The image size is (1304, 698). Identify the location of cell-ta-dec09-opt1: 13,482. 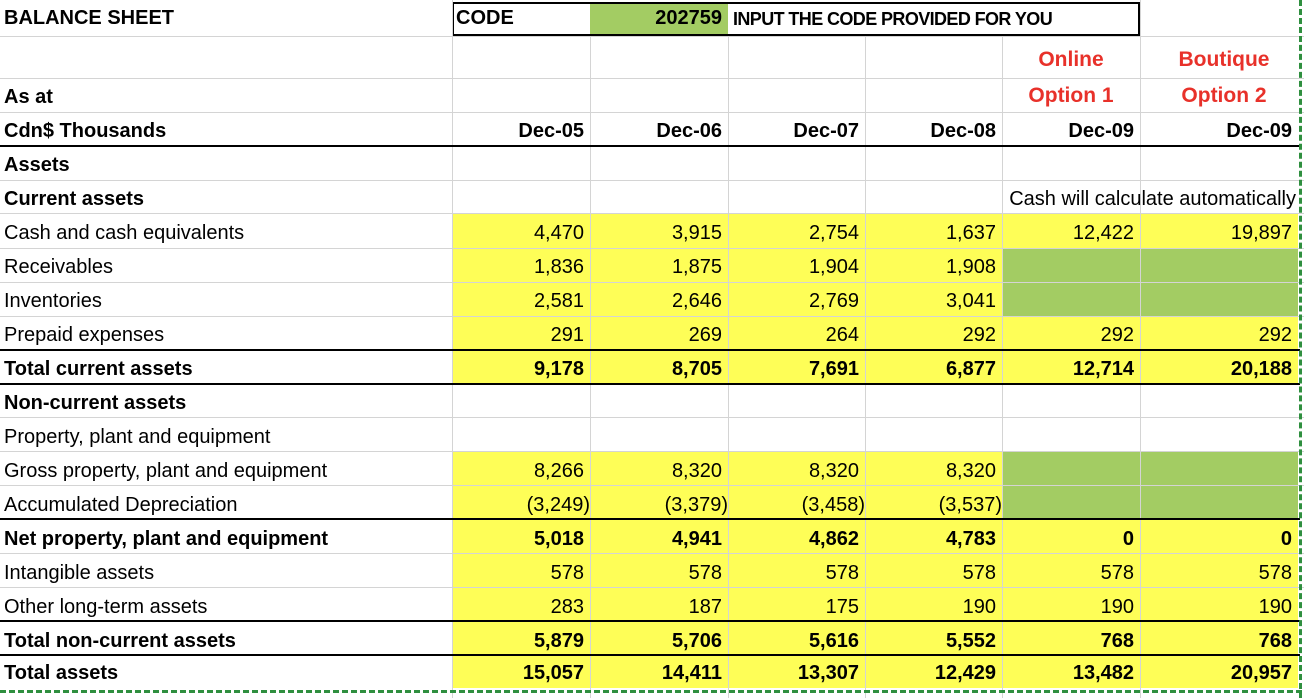
(1103, 673).